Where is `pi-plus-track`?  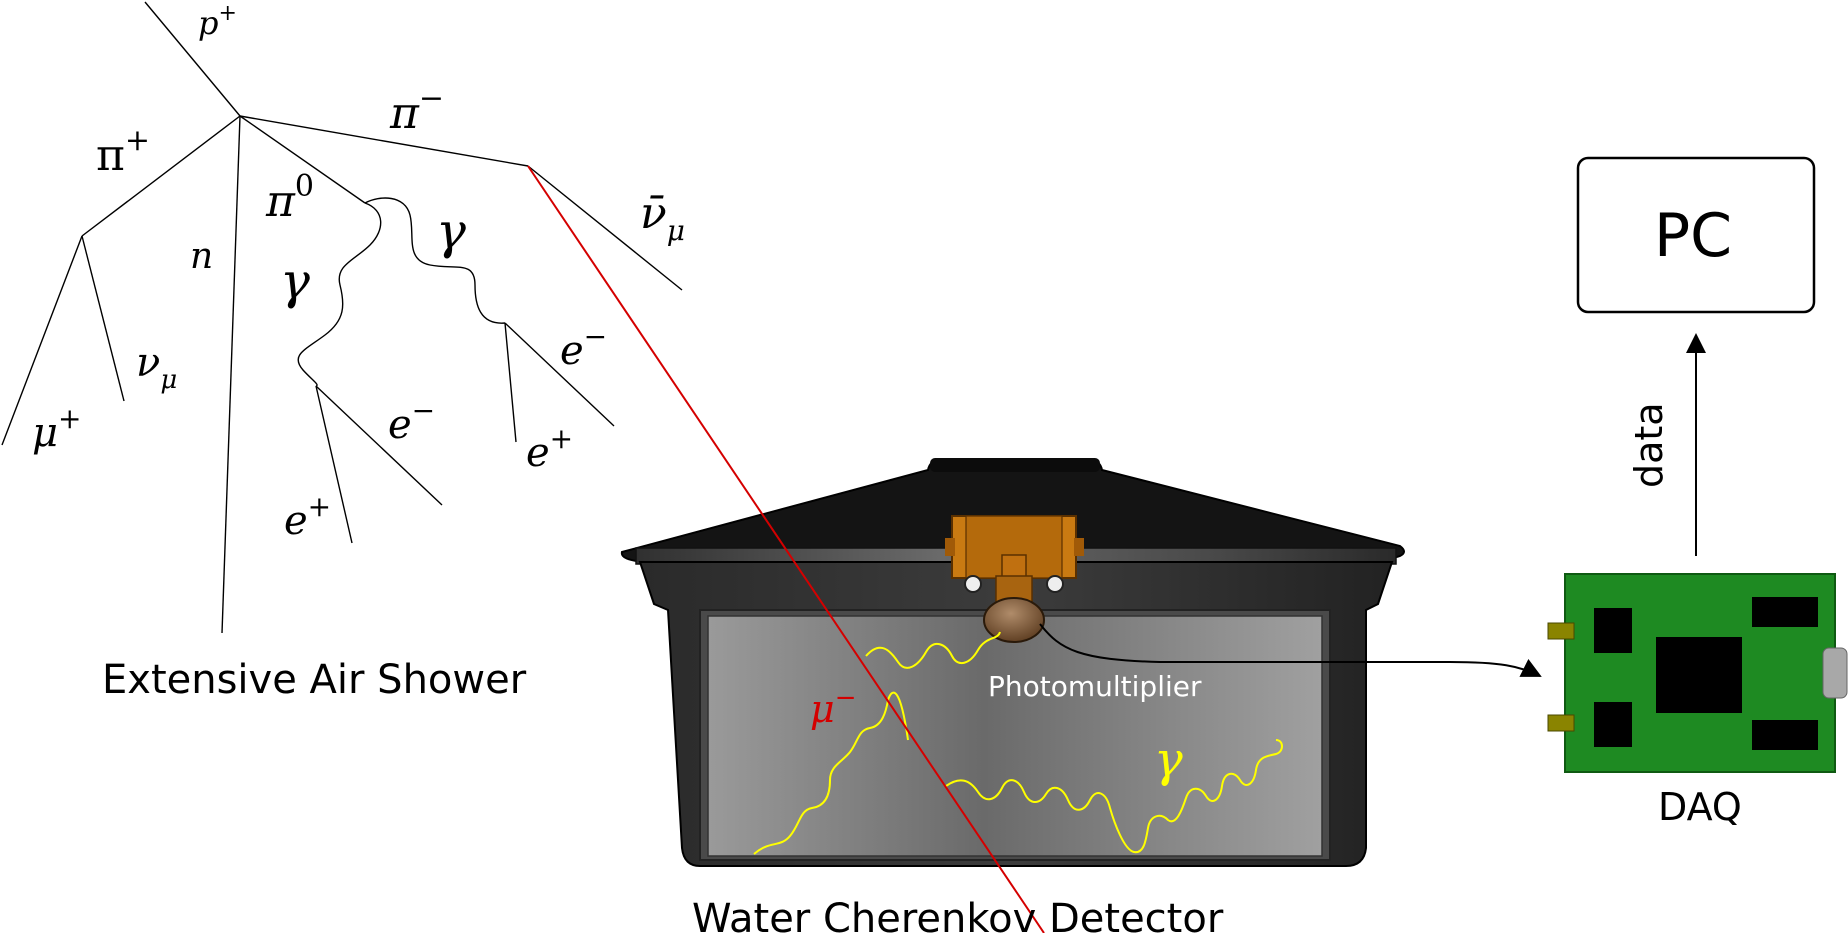
pi-plus-track is located at coordinates (161, 176).